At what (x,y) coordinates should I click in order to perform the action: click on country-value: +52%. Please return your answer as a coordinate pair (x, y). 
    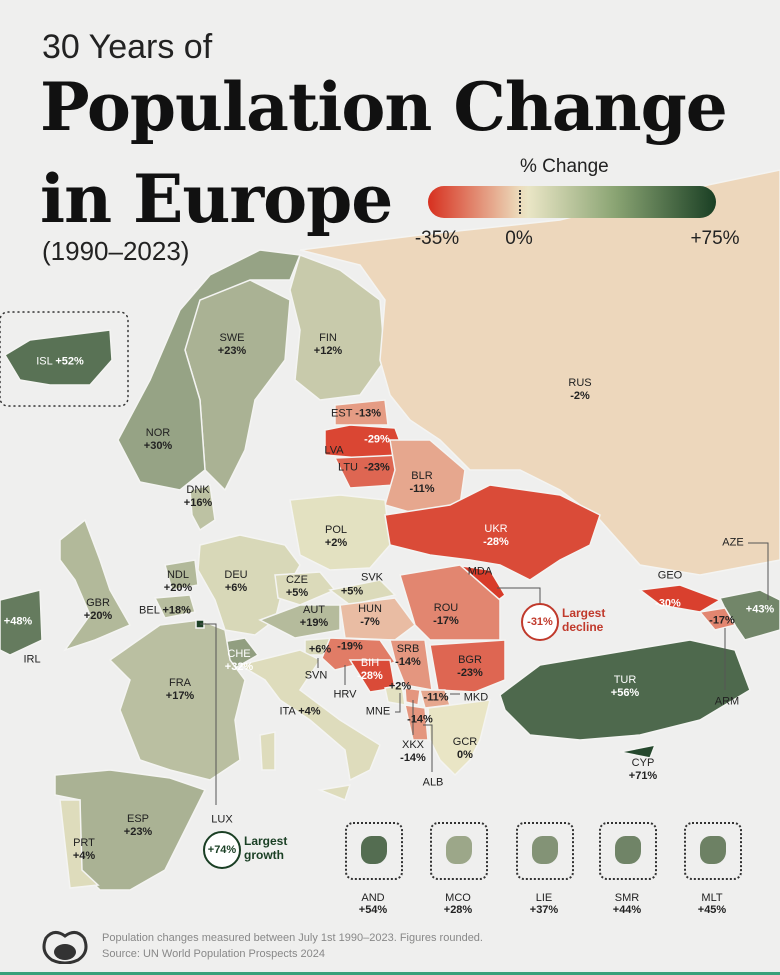
    Looking at the image, I should click on (69, 361).